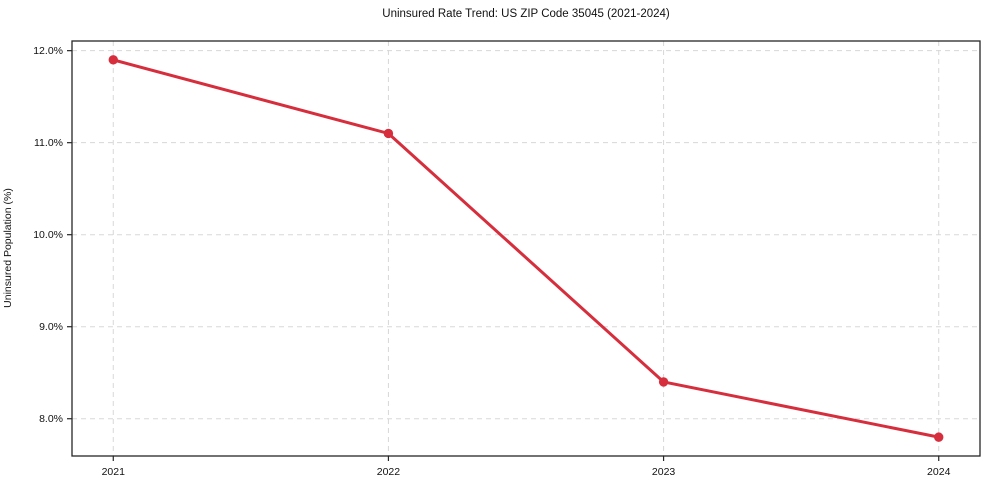  Describe the element at coordinates (51, 327) in the screenshot. I see `y-tick-label: 9.0%` at that location.